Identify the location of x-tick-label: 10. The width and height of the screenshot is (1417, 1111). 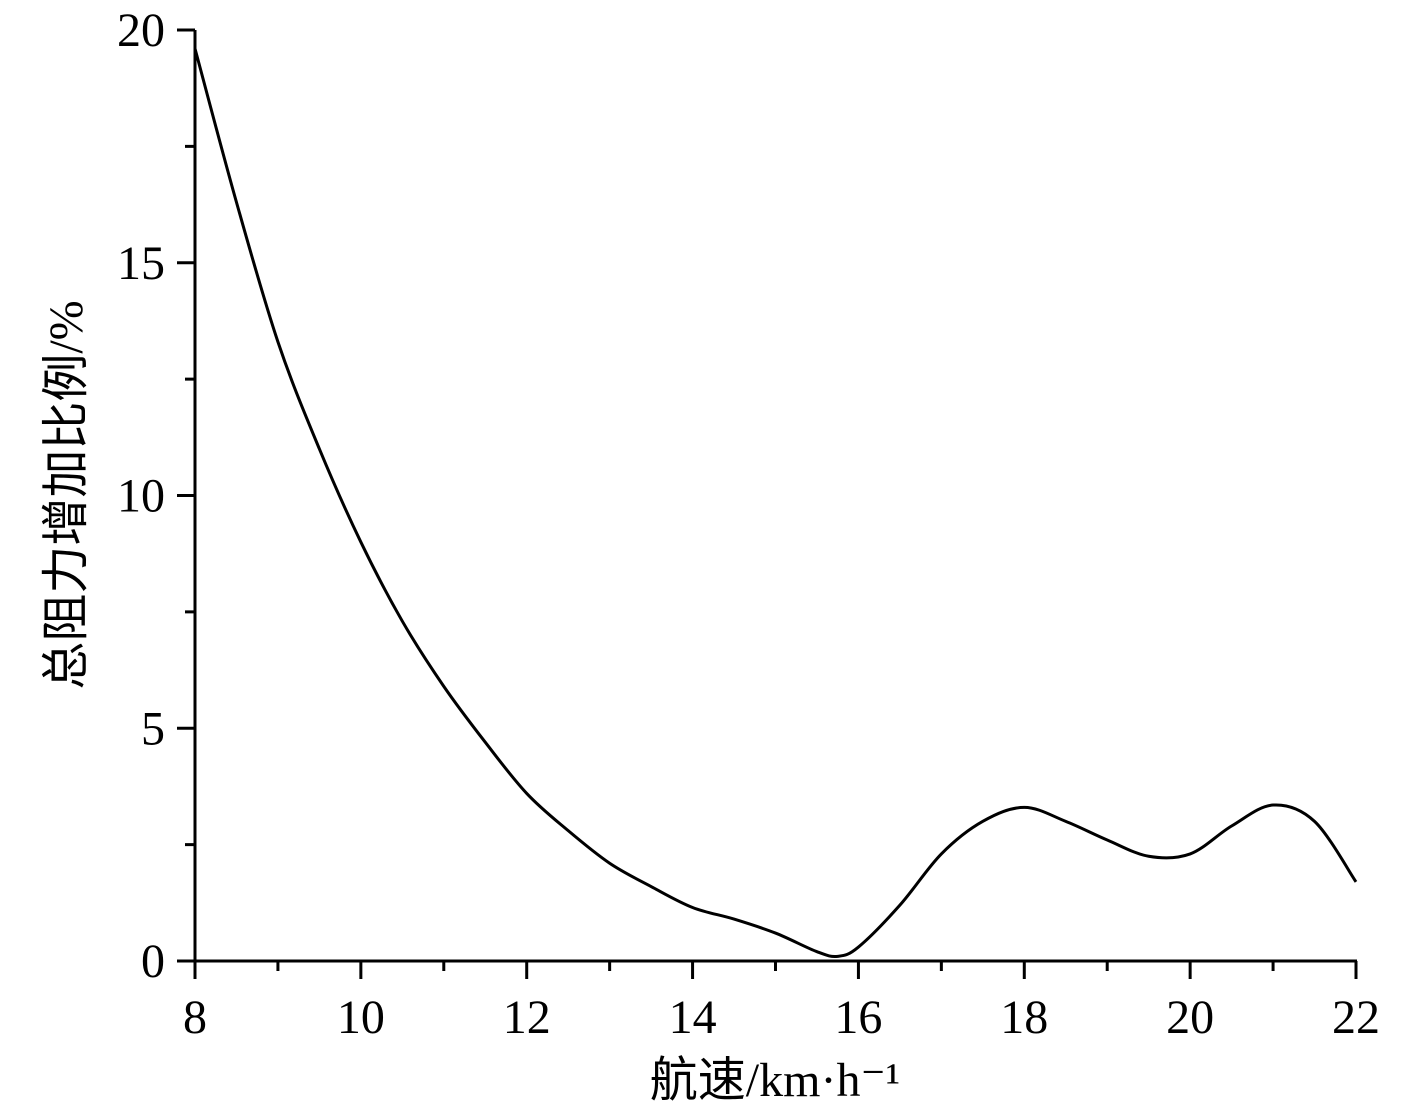
(361, 1017).